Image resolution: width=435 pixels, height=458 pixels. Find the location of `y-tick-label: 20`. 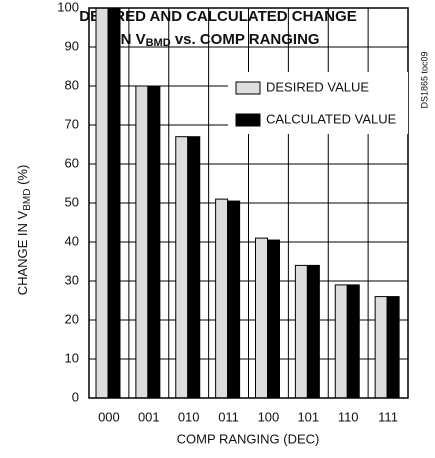

y-tick-label: 20 is located at coordinates (72, 318).